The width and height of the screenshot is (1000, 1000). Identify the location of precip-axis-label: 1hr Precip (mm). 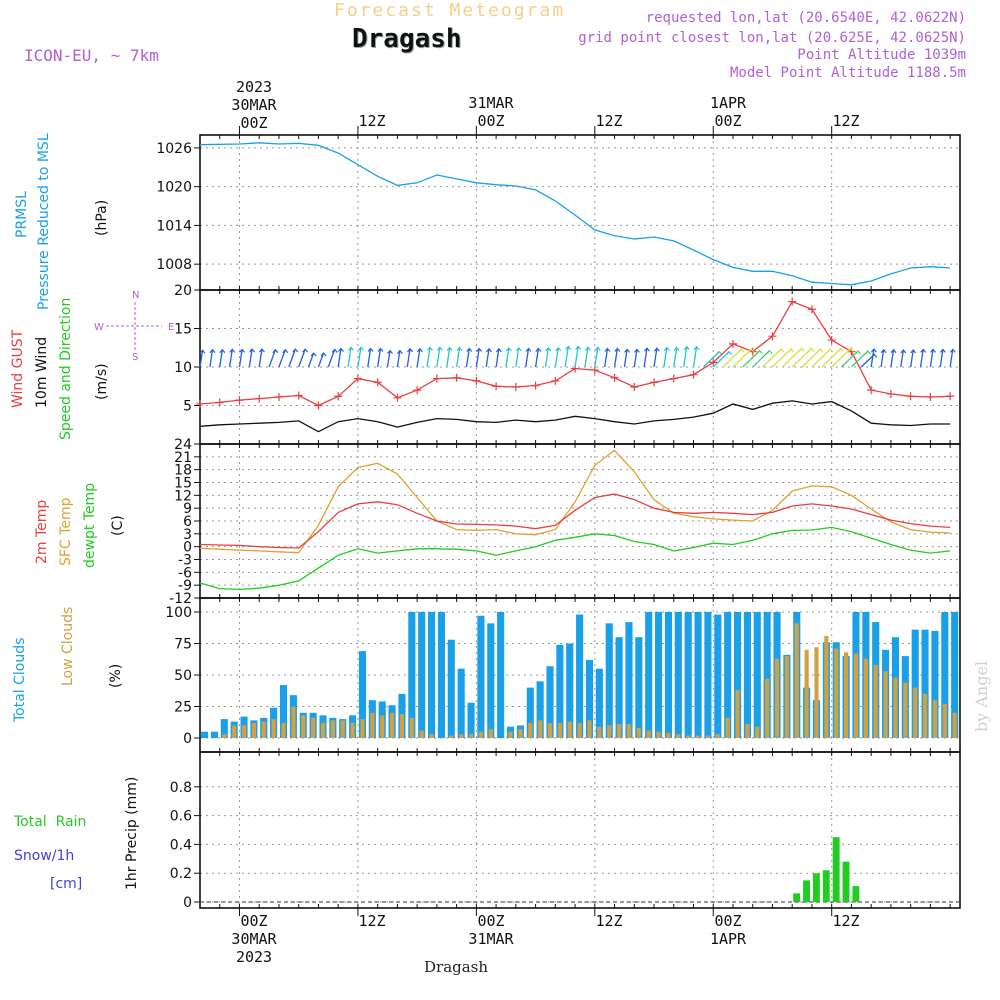
(132, 833).